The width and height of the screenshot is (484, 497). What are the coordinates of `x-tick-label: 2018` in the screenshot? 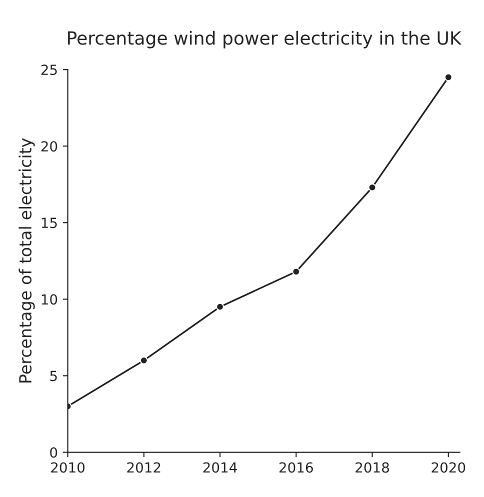 It's located at (372, 467).